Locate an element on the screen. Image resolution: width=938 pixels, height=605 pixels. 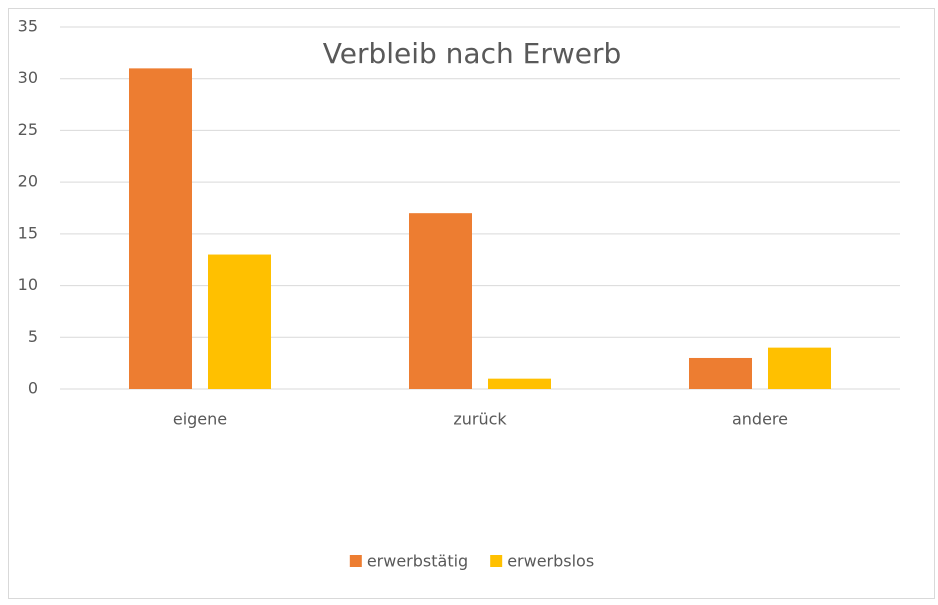
y-tick-label: 25 is located at coordinates (28, 129).